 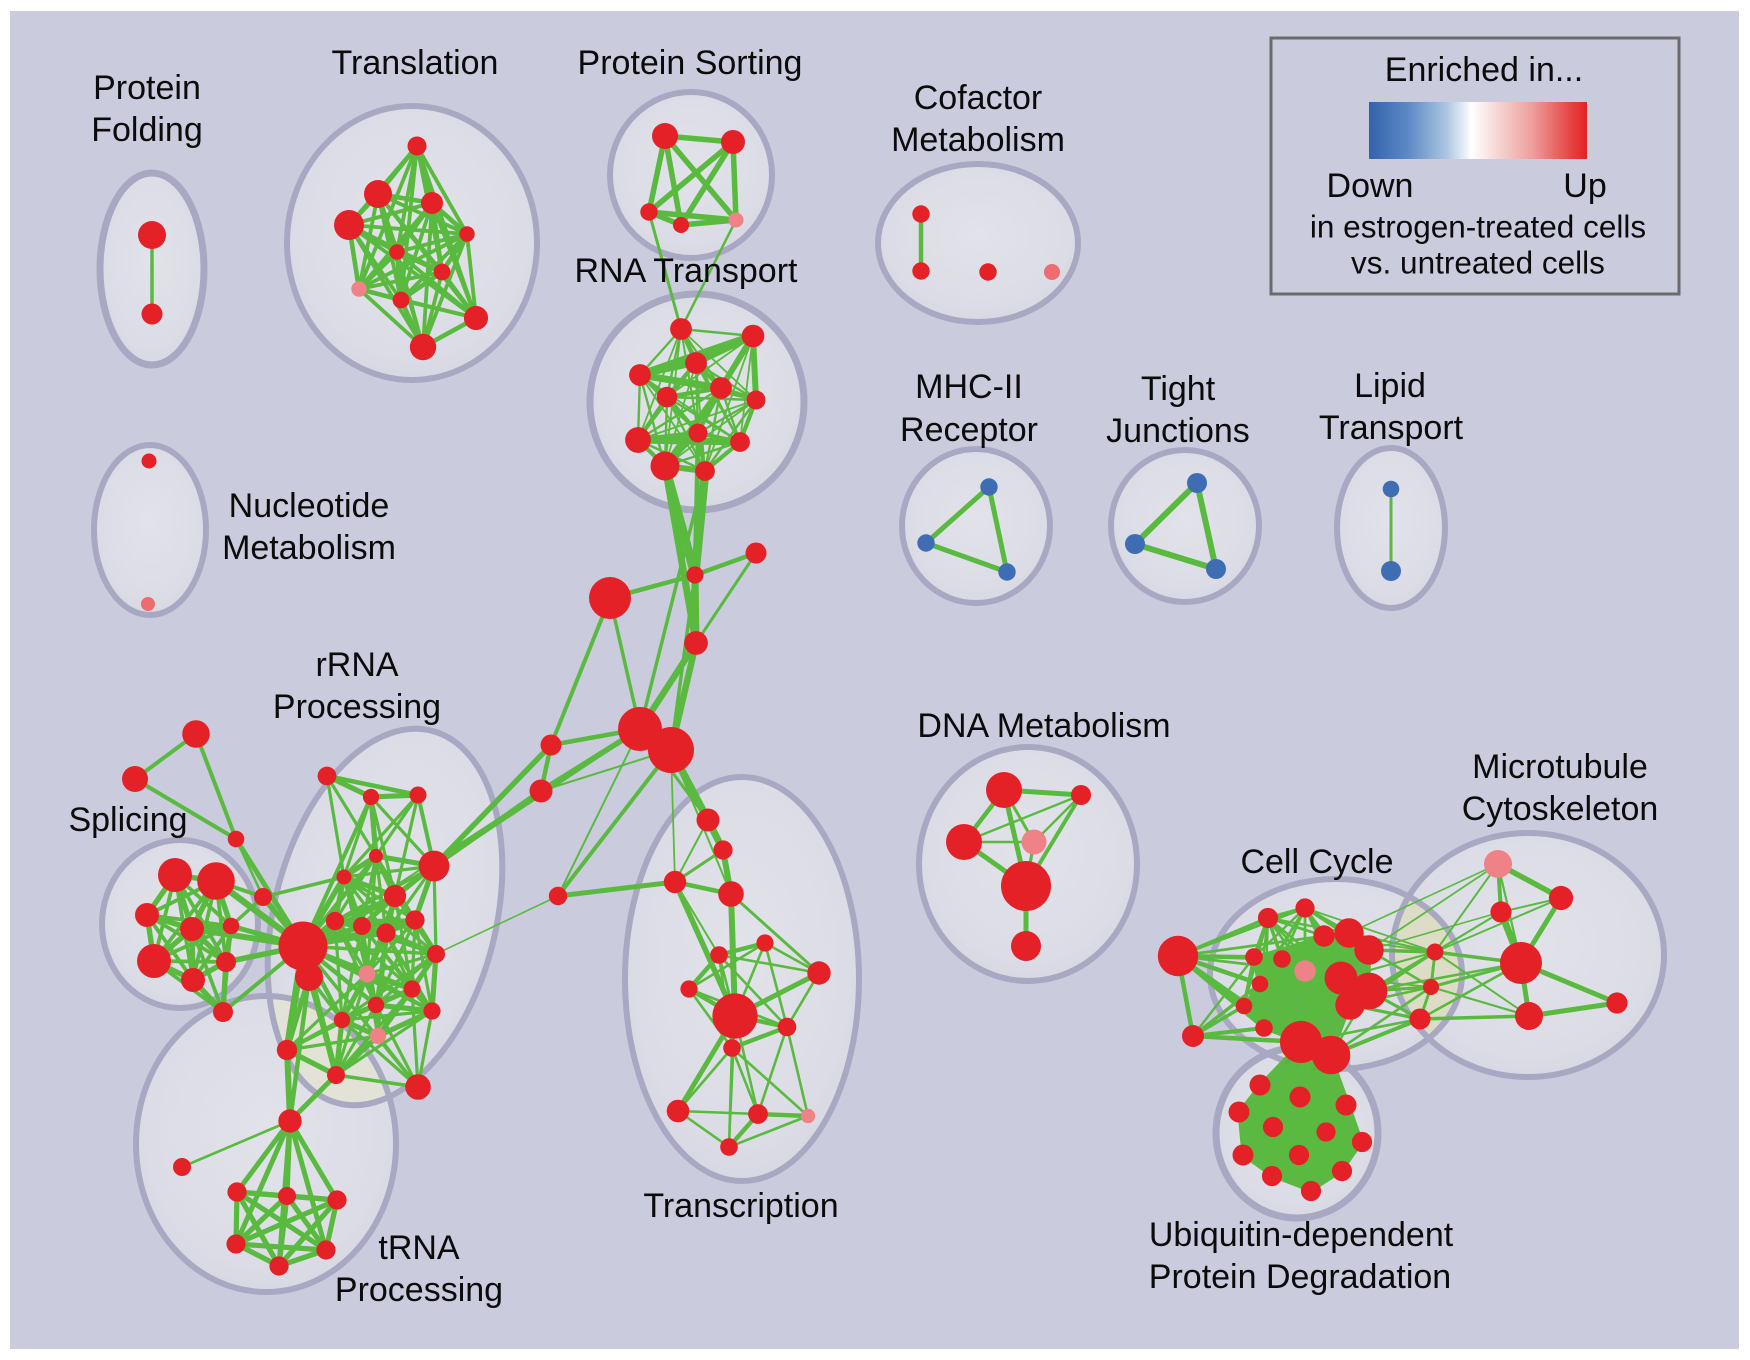 What do you see at coordinates (969, 430) in the screenshot?
I see `svg-text: Receptor` at bounding box center [969, 430].